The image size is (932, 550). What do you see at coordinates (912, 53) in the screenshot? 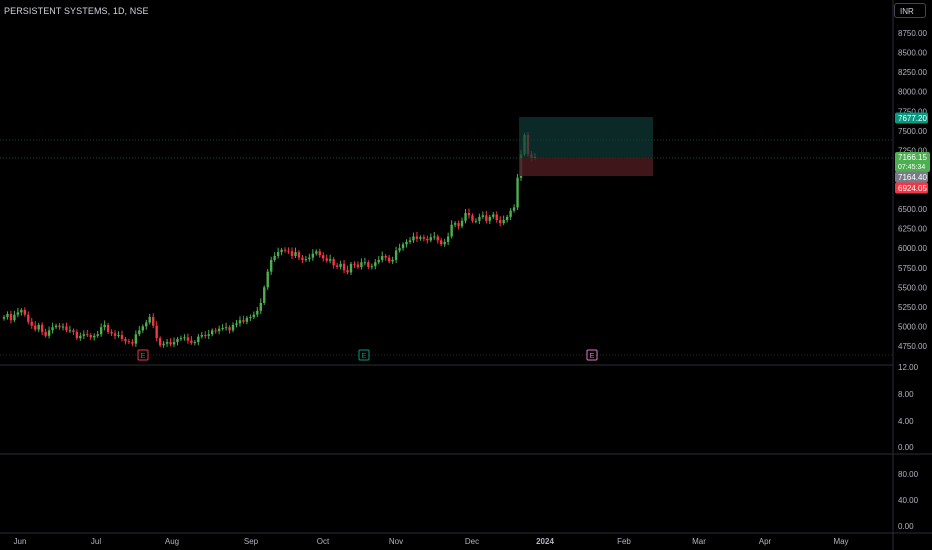
I see `price-tick-label: 8500.00` at bounding box center [912, 53].